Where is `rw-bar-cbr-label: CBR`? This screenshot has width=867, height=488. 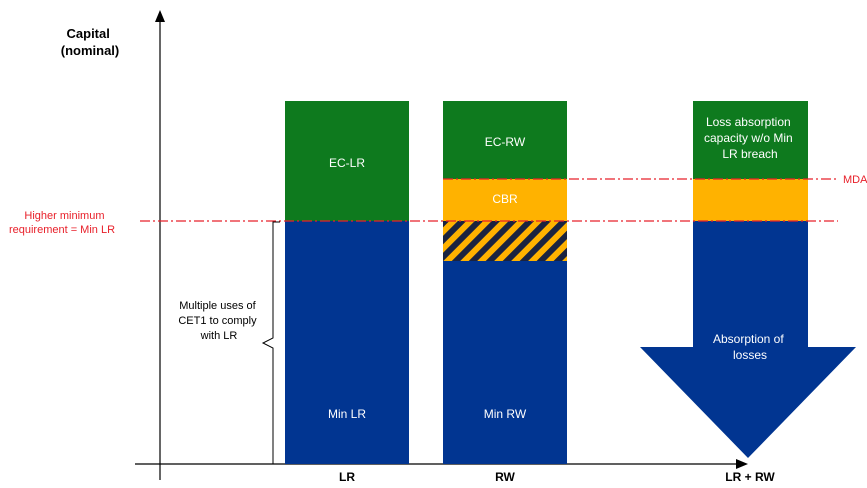 rw-bar-cbr-label: CBR is located at coordinates (505, 199).